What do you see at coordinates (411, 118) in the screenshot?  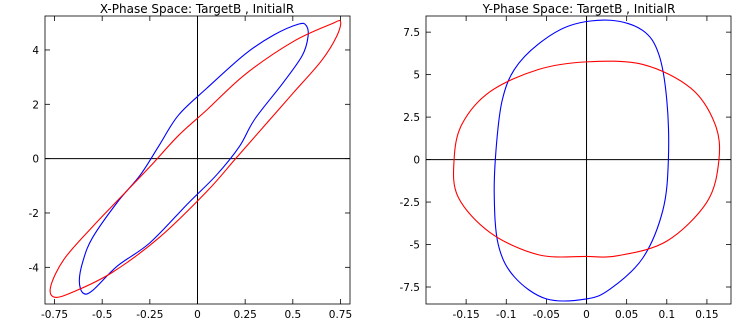 I see `y-tick-label: 2.5` at bounding box center [411, 118].